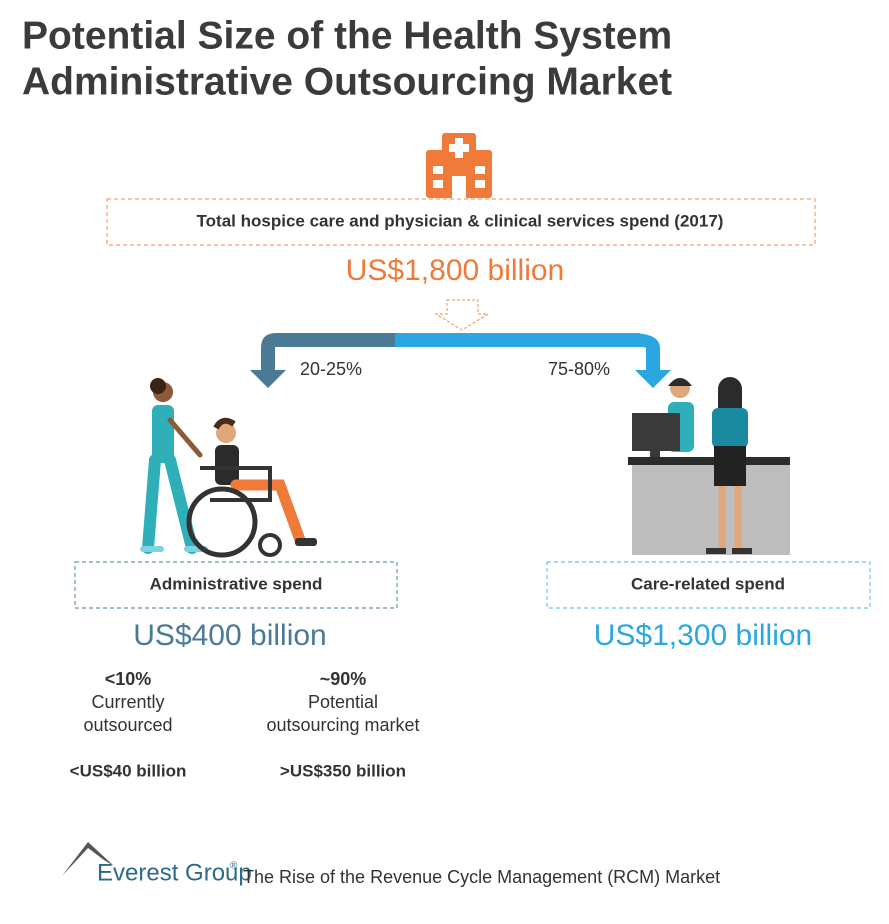 The height and width of the screenshot is (924, 889). What do you see at coordinates (462, 315) in the screenshot?
I see `down-arrow` at bounding box center [462, 315].